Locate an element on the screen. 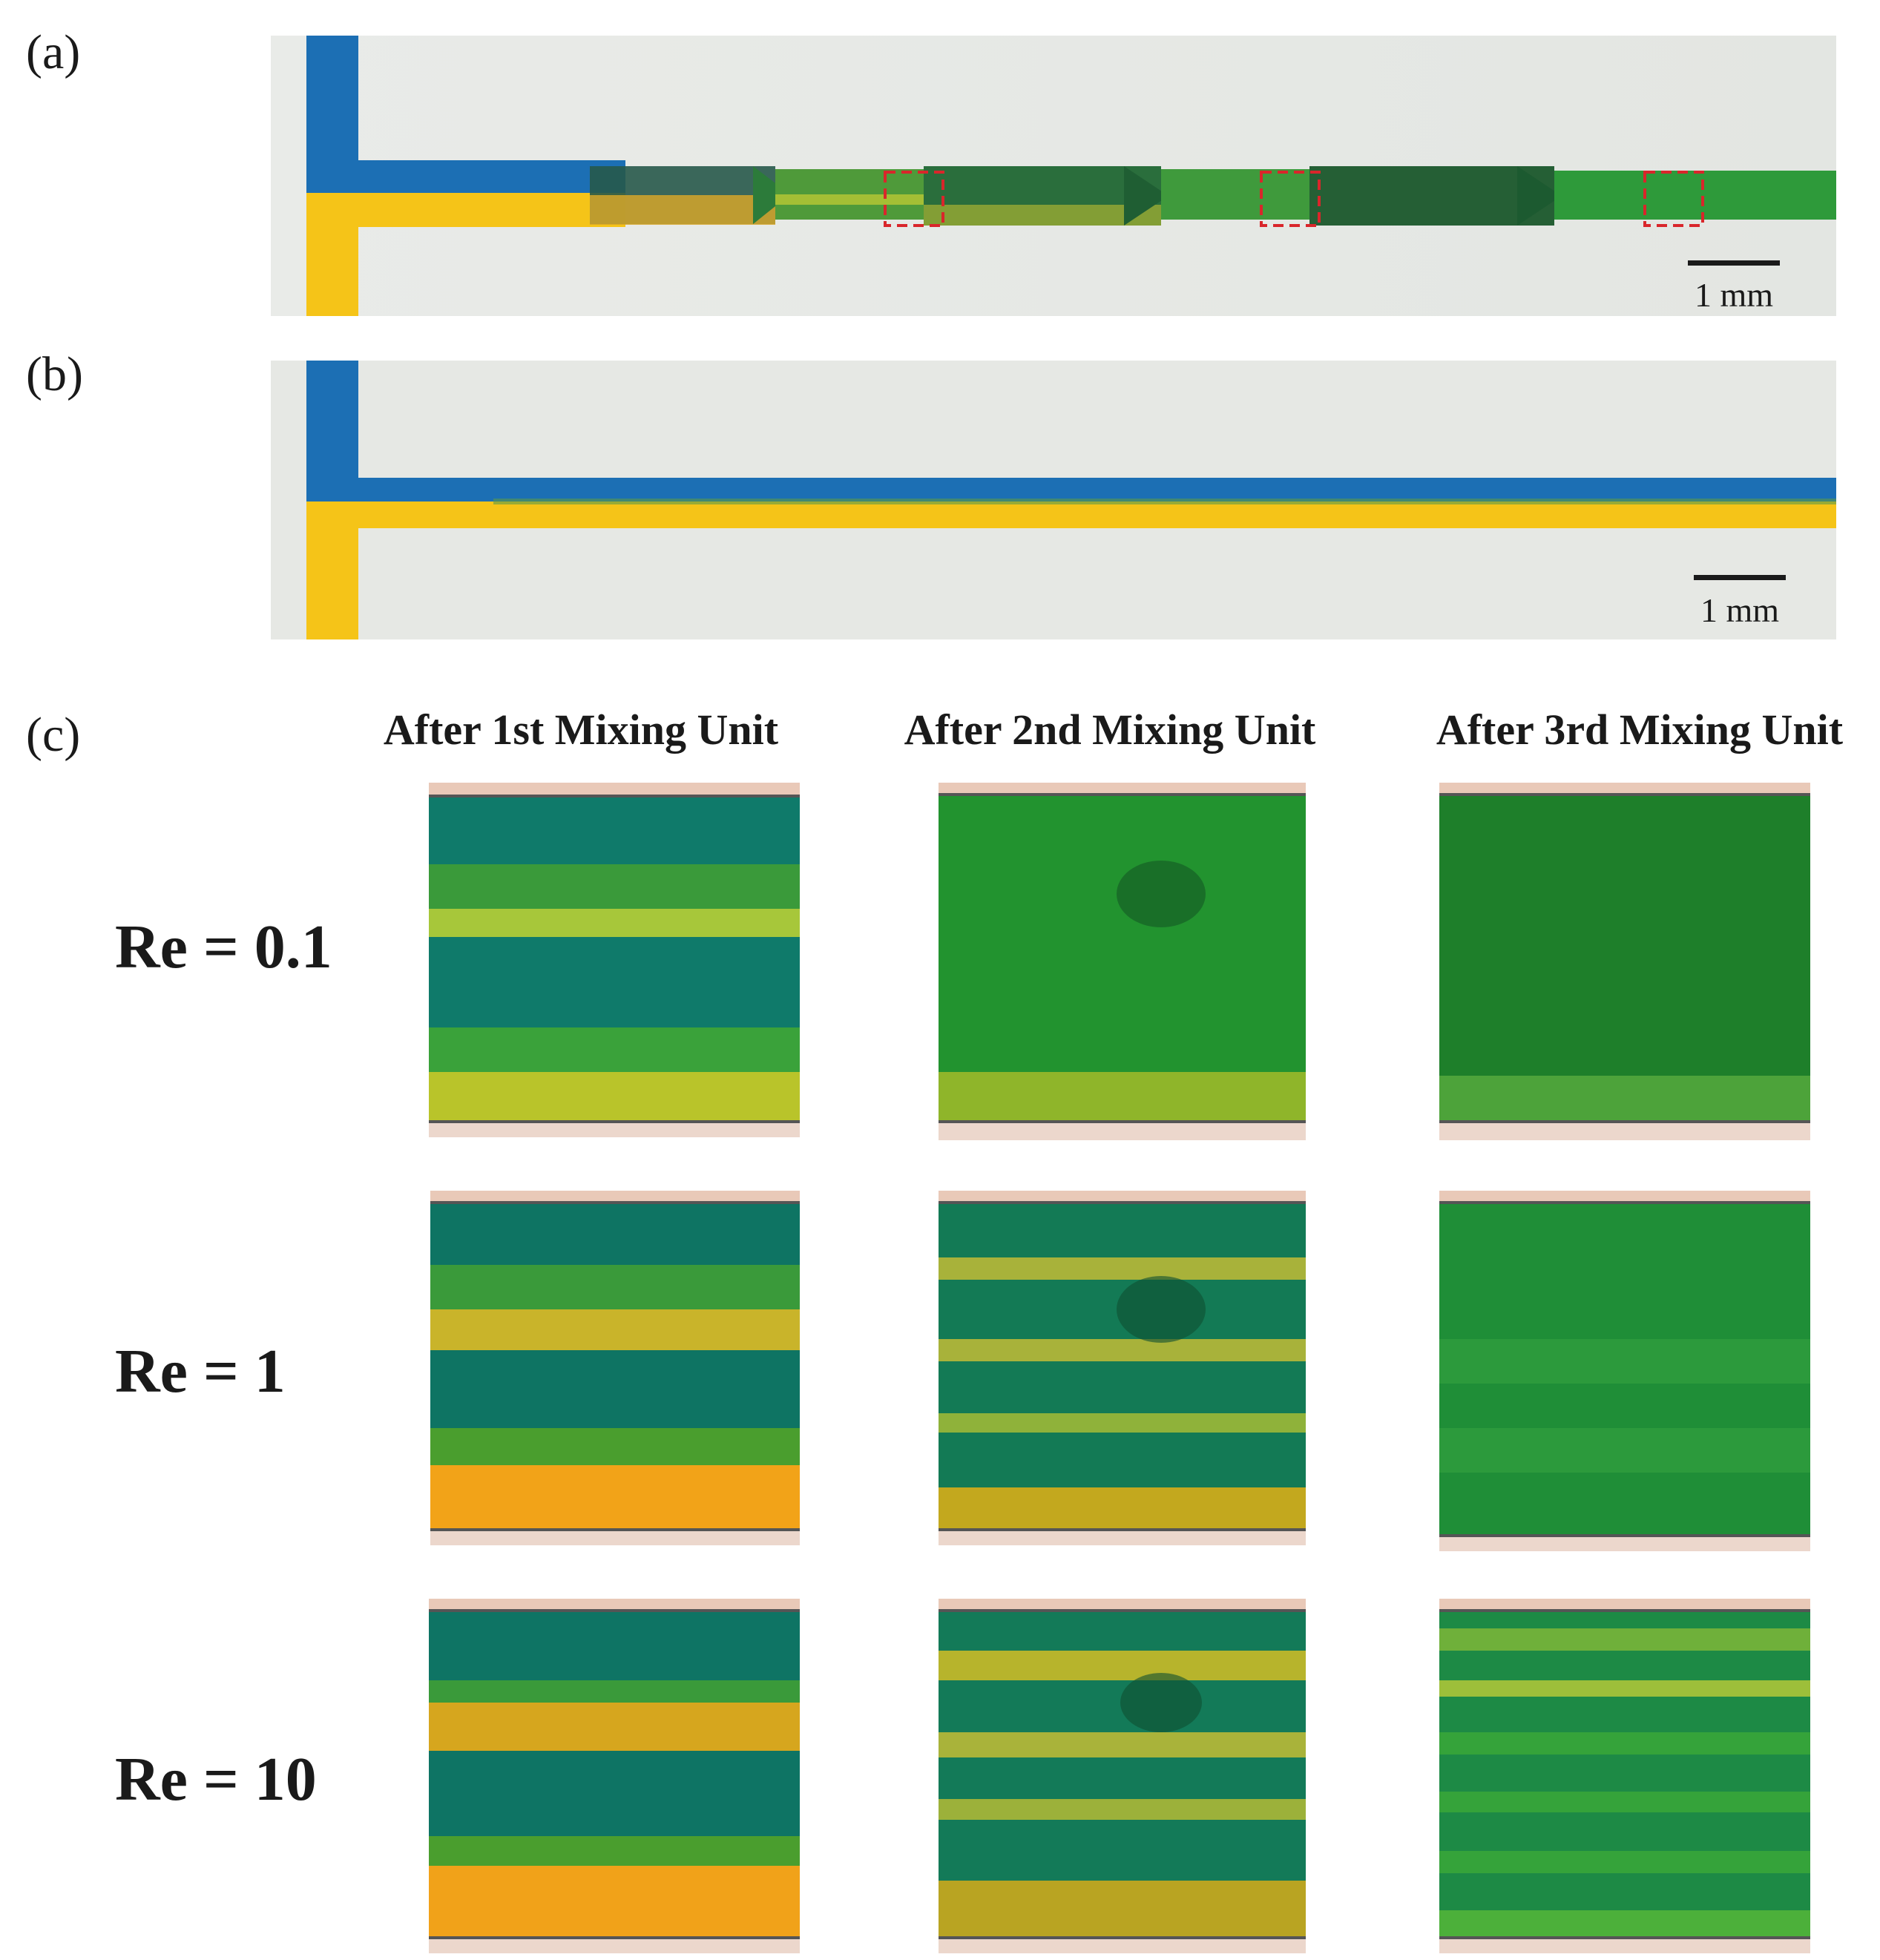  tile-re0-1-unit1 is located at coordinates (614, 960).